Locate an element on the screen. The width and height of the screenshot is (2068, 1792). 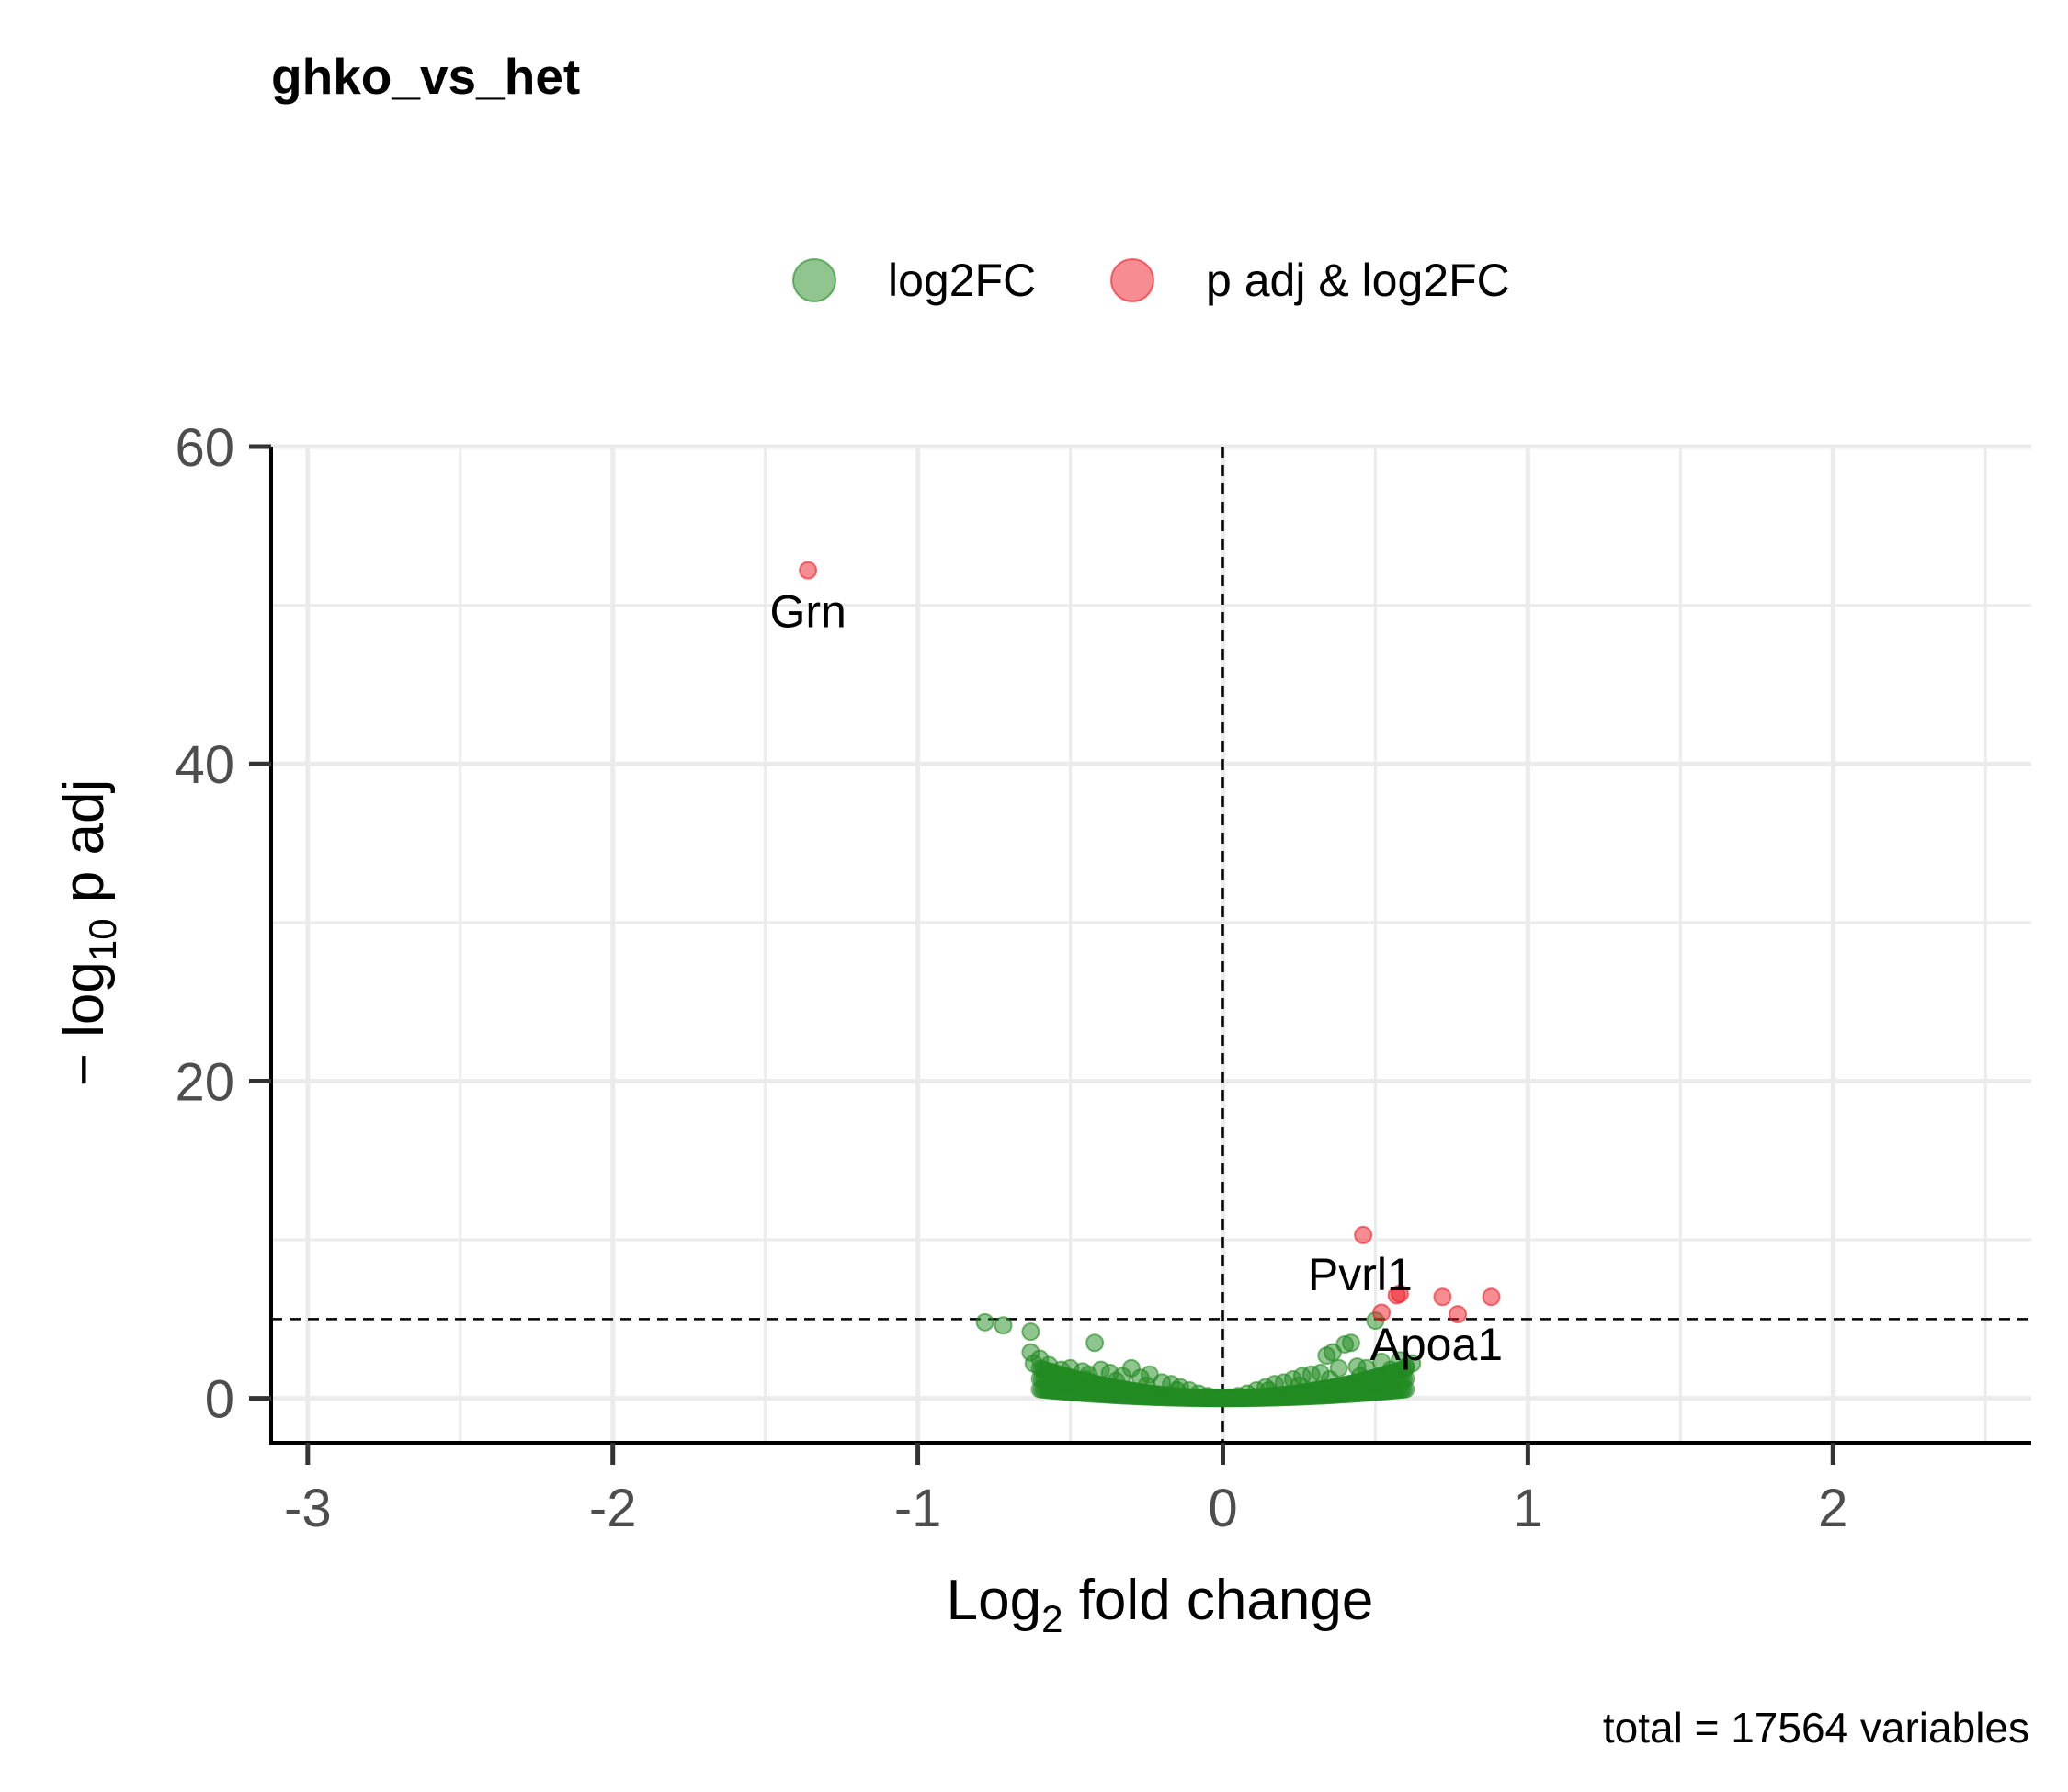
legend: log2FC p adj & log2FC is located at coordinates (1151, 280).